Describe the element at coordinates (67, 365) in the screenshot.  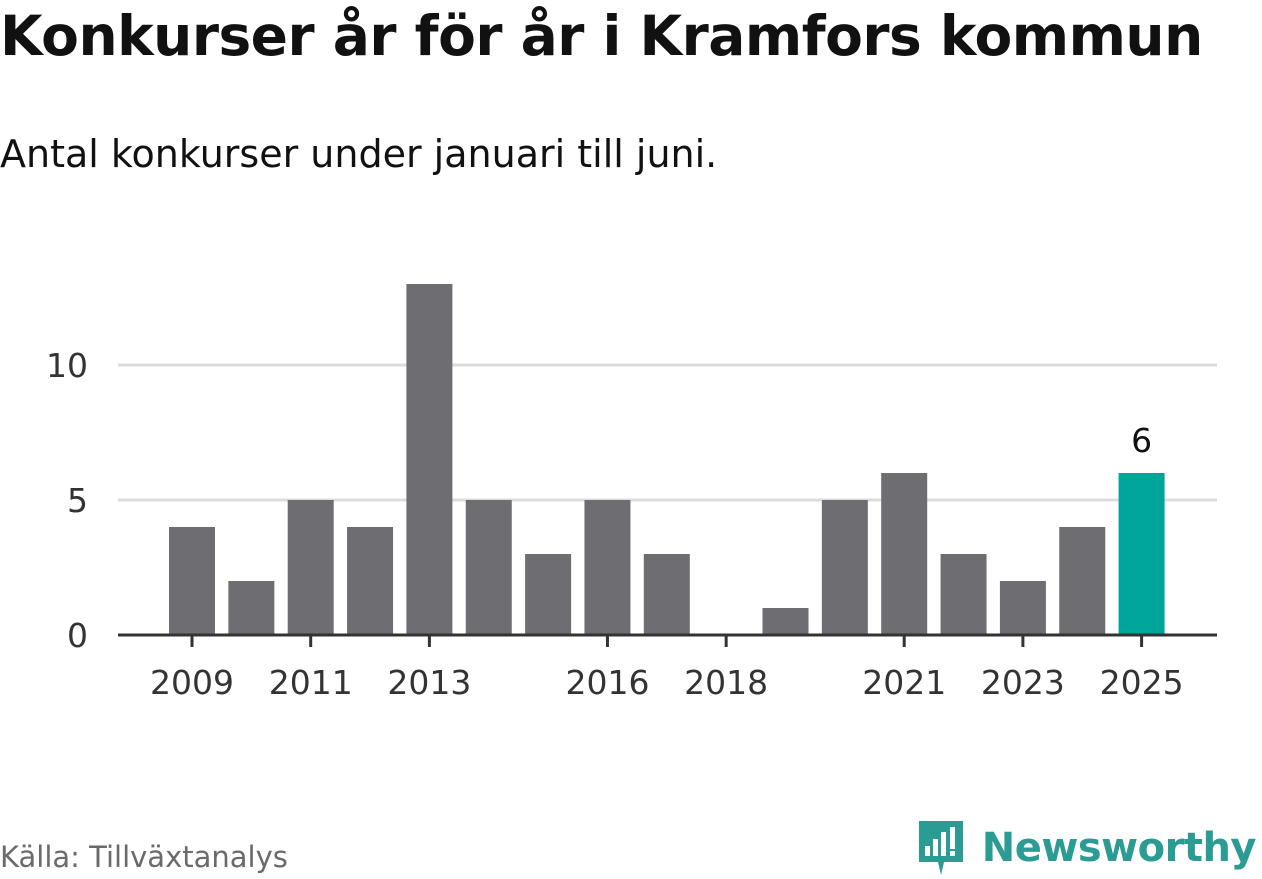
I see `y-tick-label: 10` at that location.